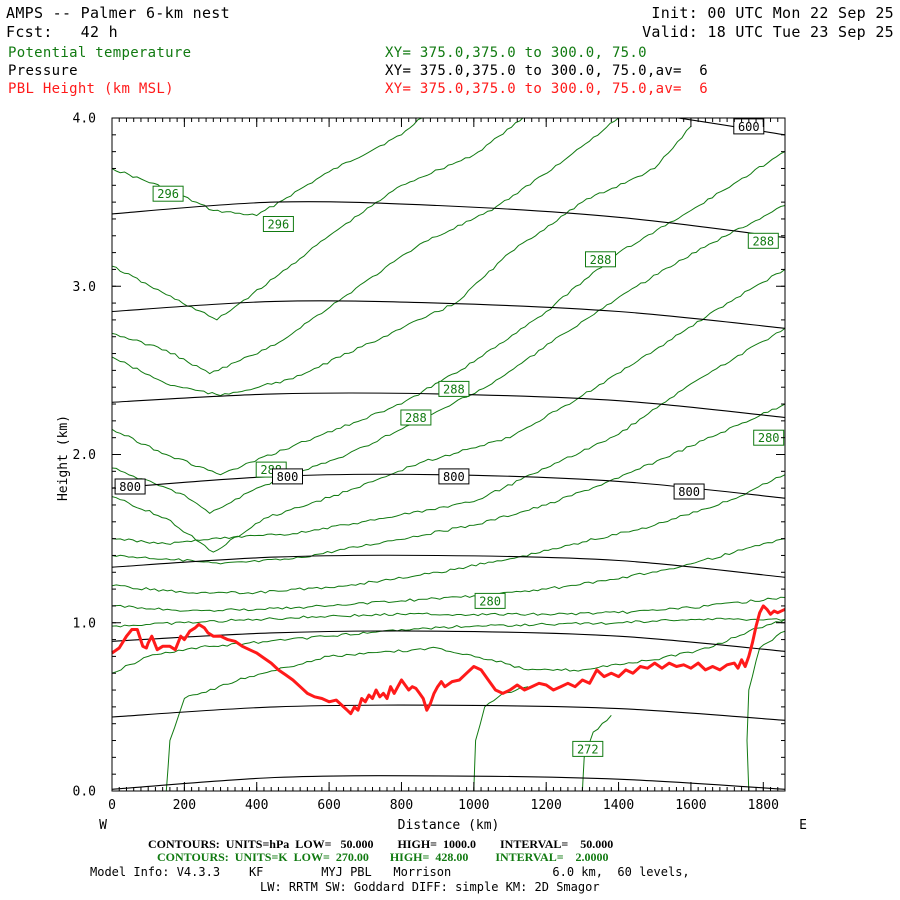 The width and height of the screenshot is (900, 900). I want to click on theta-label-2: 288, so click(600, 259).